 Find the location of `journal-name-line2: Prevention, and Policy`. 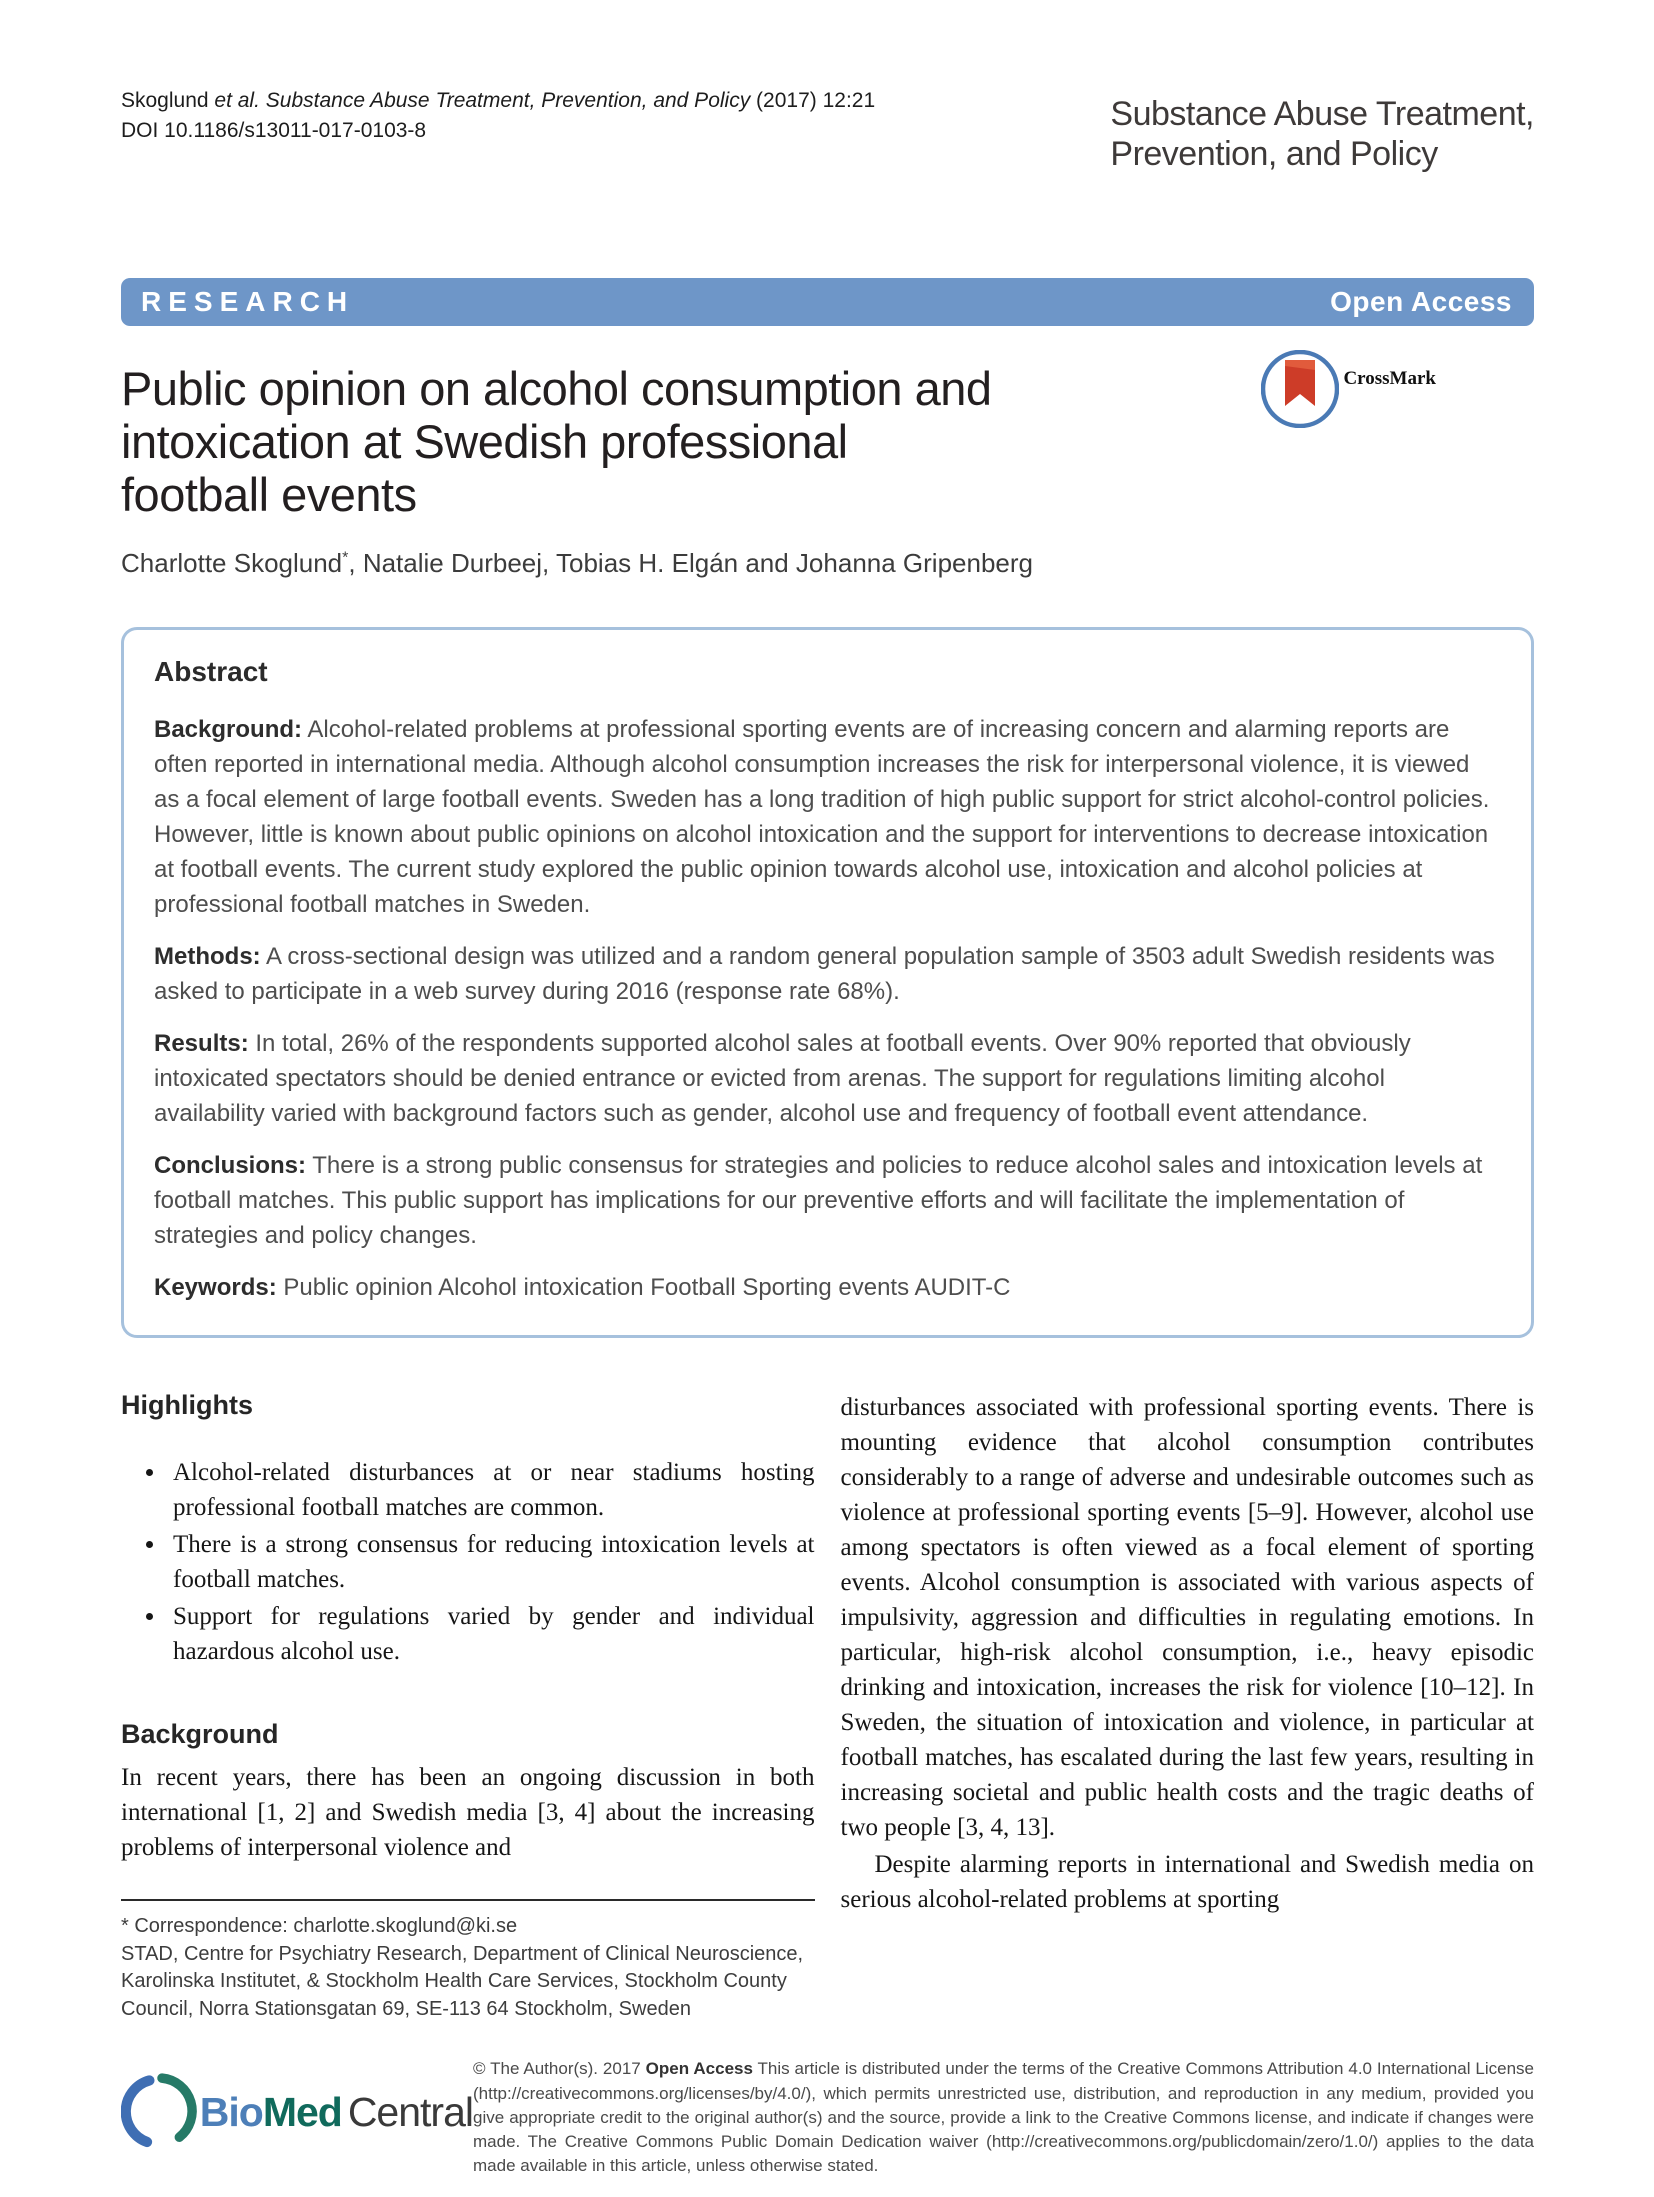

journal-name-line2: Prevention, and Policy is located at coordinates (1274, 154).